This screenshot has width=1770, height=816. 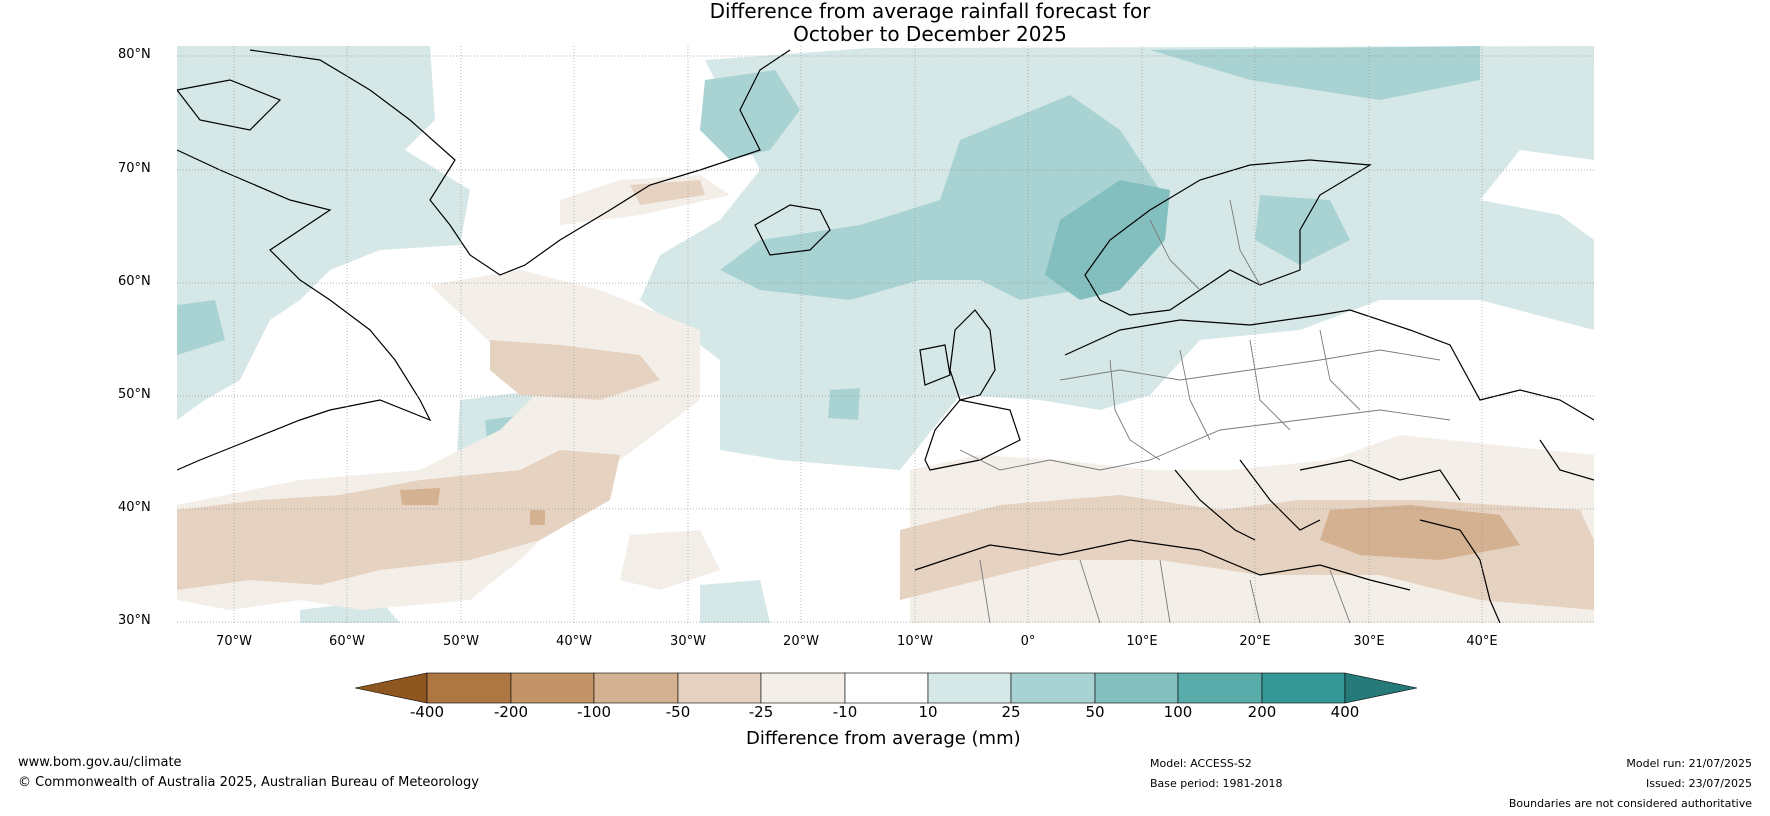 What do you see at coordinates (1095, 712) in the screenshot?
I see `colorbar-tick: 50` at bounding box center [1095, 712].